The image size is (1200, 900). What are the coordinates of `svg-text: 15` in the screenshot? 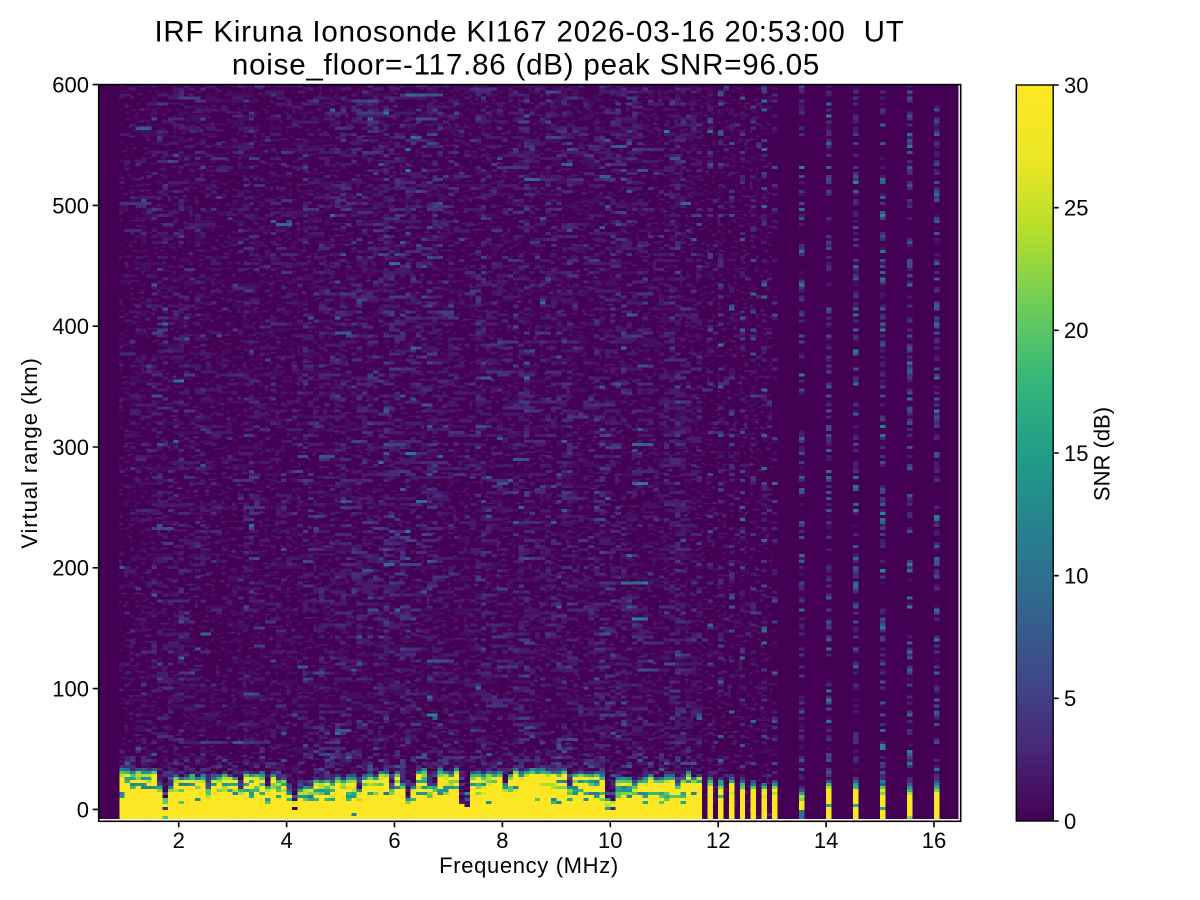 It's located at (1076, 453).